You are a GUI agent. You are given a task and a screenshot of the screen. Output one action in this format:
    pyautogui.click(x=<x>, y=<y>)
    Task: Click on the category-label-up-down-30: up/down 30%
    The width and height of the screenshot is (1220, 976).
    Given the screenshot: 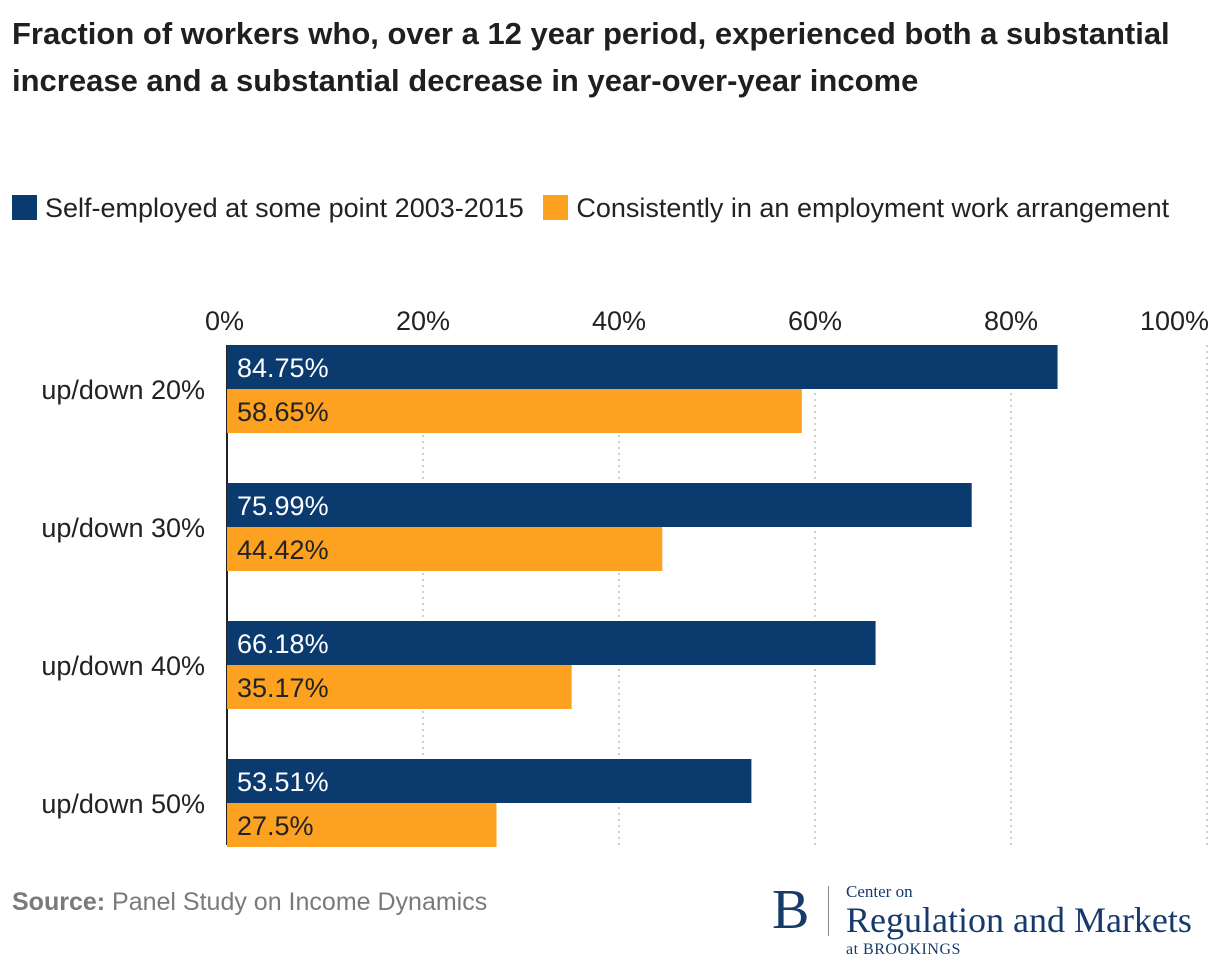 What is the action you would take?
    pyautogui.click(x=123, y=528)
    